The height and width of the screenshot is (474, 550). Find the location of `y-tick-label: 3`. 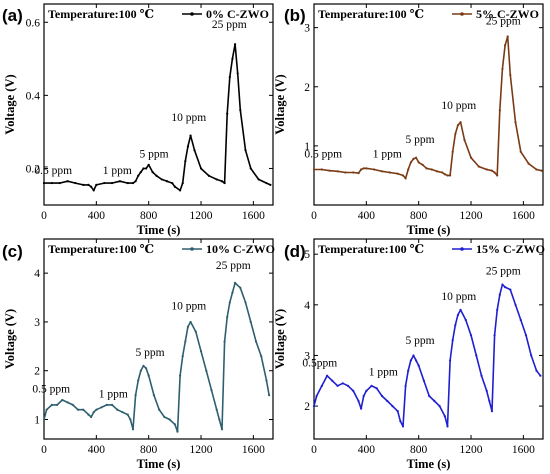

y-tick-label: 3 is located at coordinates (307, 356).